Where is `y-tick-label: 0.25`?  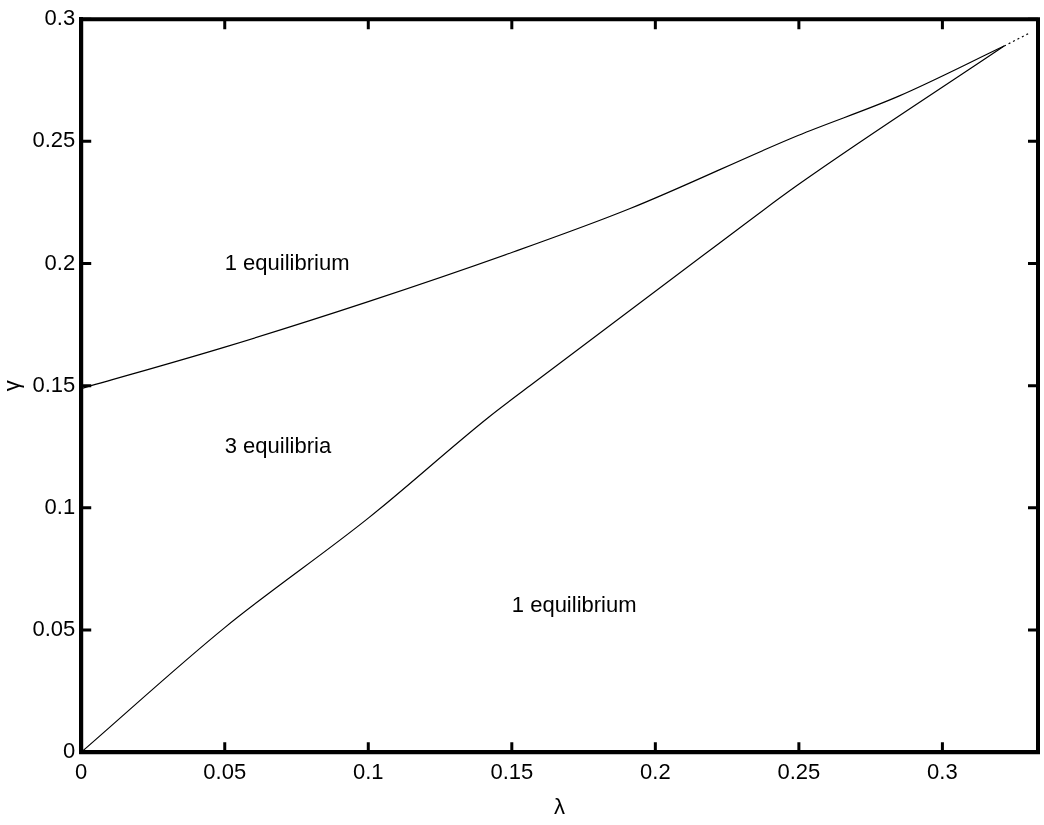 y-tick-label: 0.25 is located at coordinates (54, 140).